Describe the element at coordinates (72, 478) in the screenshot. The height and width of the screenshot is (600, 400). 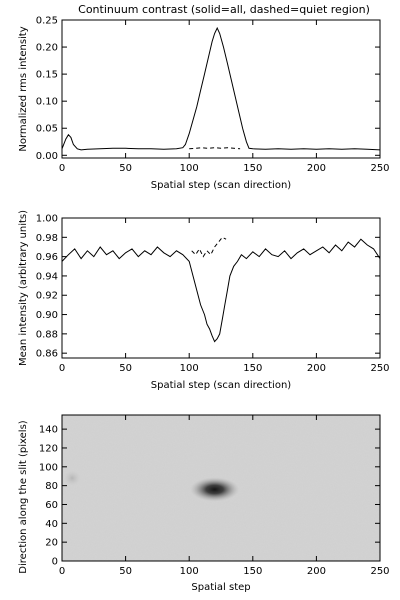
I see `small-dark-feature` at that location.